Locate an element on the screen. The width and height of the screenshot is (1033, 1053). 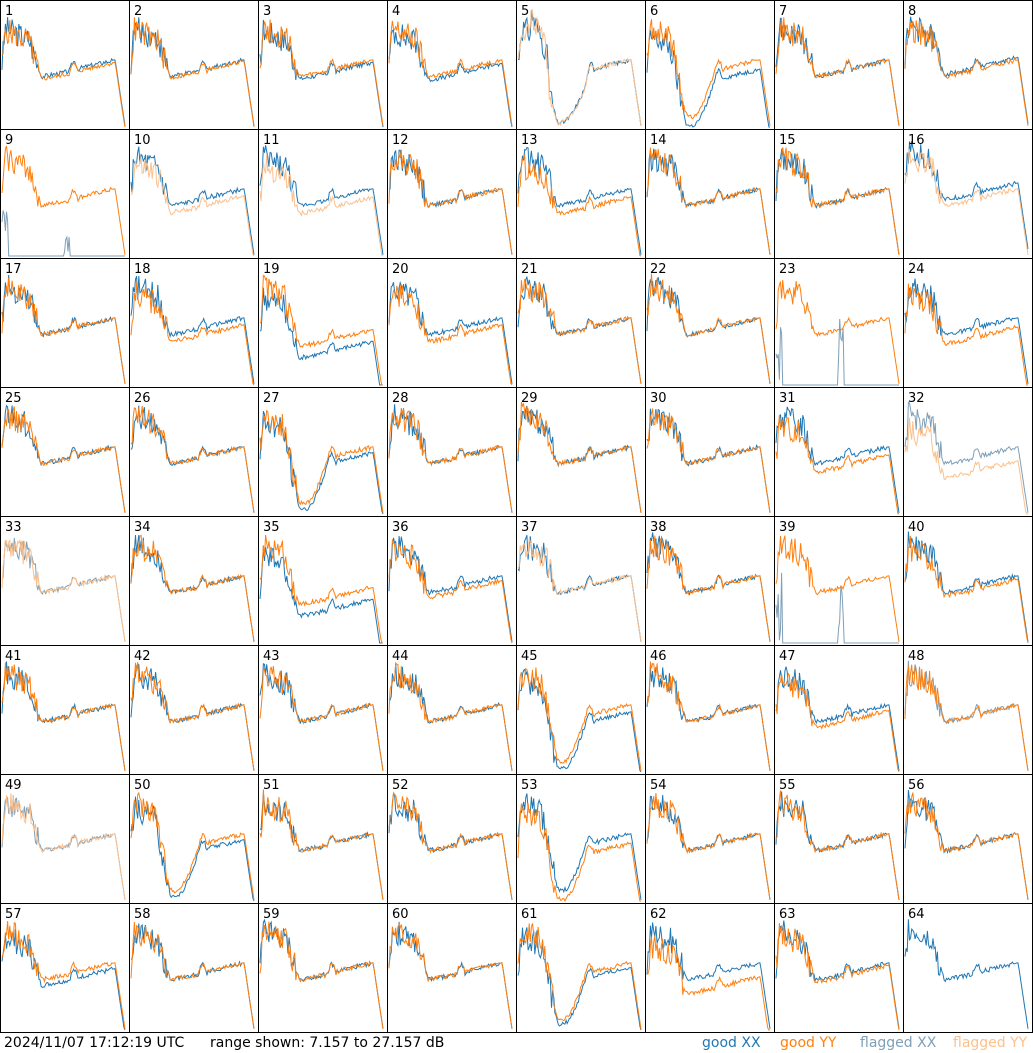
panel-number: 12 is located at coordinates (400, 140).